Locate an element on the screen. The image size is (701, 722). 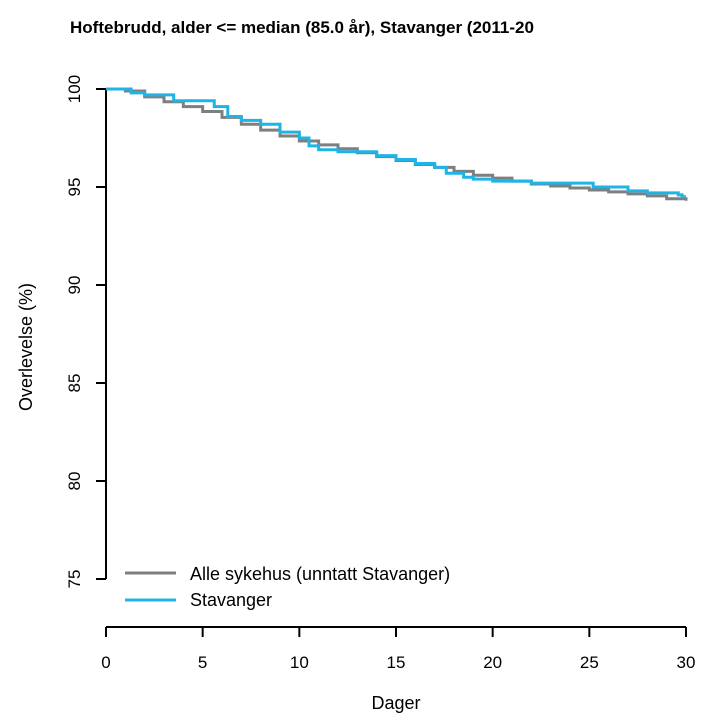
series-line-stavanger is located at coordinates (396, 143).